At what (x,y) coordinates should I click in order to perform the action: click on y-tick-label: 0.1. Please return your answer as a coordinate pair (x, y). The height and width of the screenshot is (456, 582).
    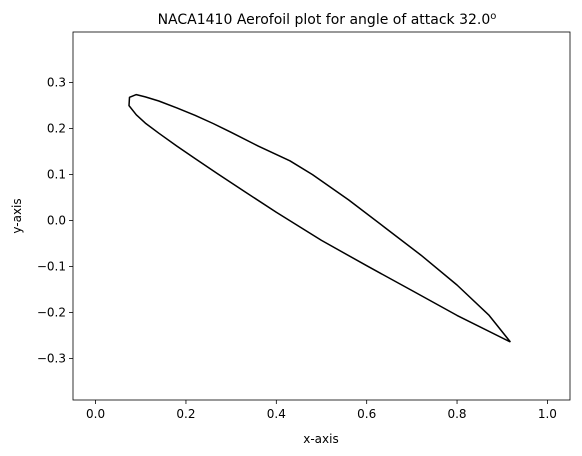
    Looking at the image, I should click on (56, 175).